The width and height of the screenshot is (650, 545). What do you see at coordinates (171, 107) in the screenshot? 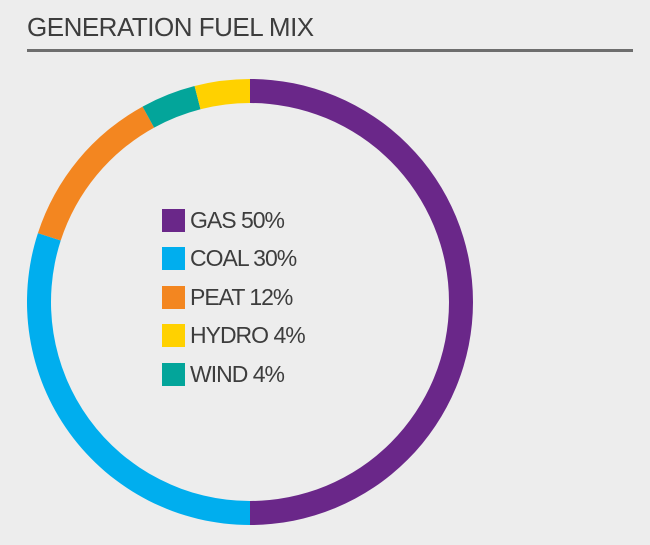
I see `donut-segment-wind` at bounding box center [171, 107].